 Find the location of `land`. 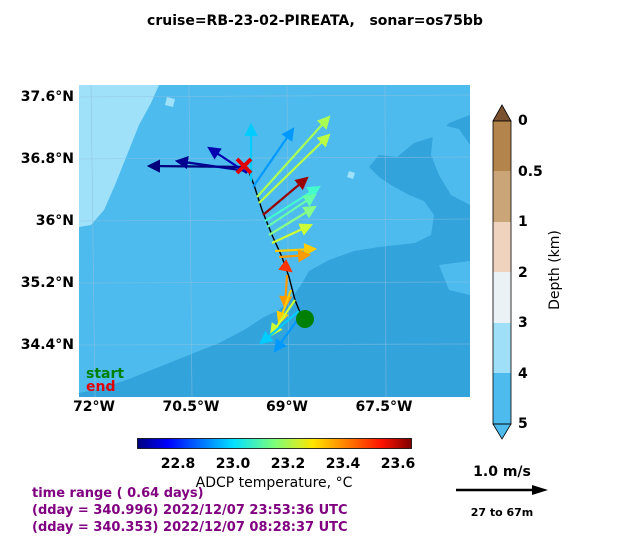

land is located at coordinates (119, 156).